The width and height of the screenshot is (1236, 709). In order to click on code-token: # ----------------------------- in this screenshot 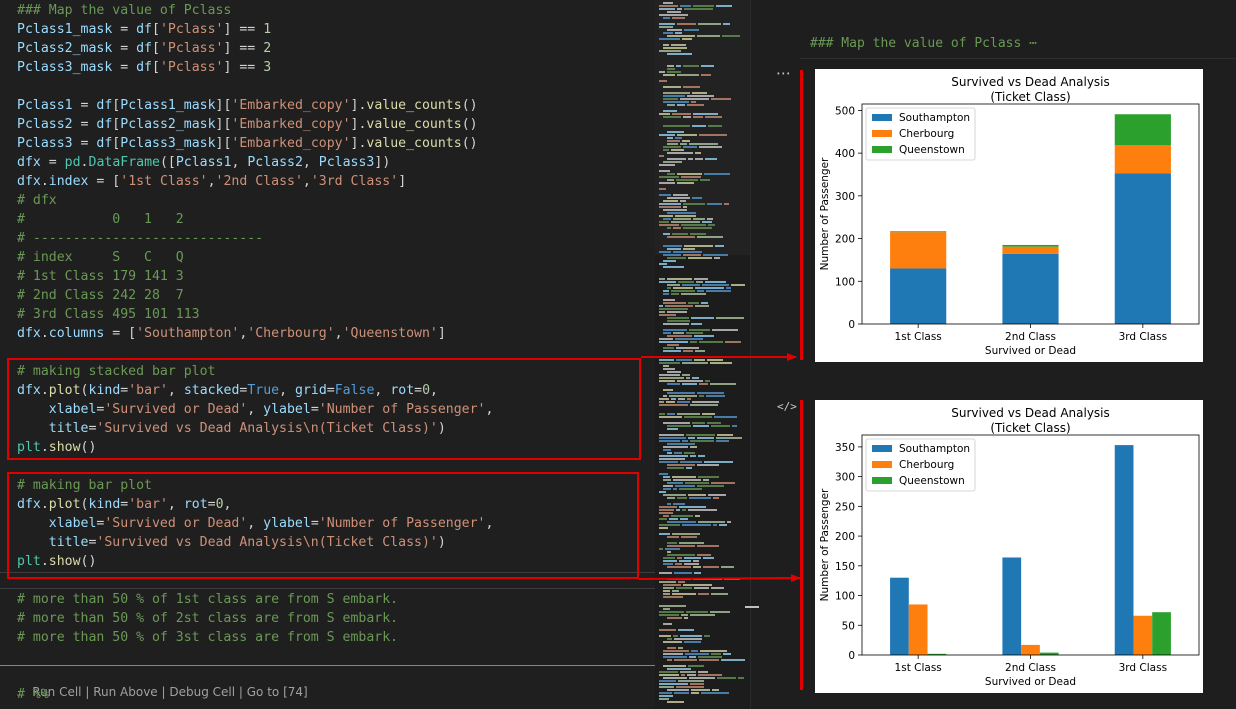, I will do `click(140, 238)`.